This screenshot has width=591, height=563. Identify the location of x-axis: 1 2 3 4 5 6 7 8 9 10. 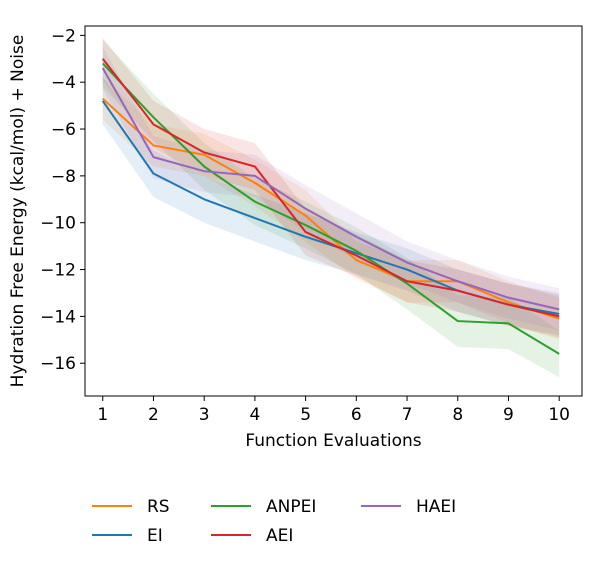
(333, 410).